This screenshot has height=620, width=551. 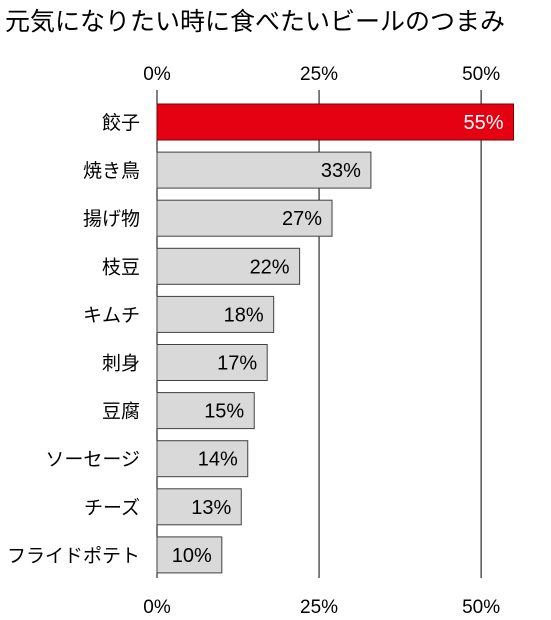 What do you see at coordinates (481, 74) in the screenshot?
I see `x-tick-label-top: 50%` at bounding box center [481, 74].